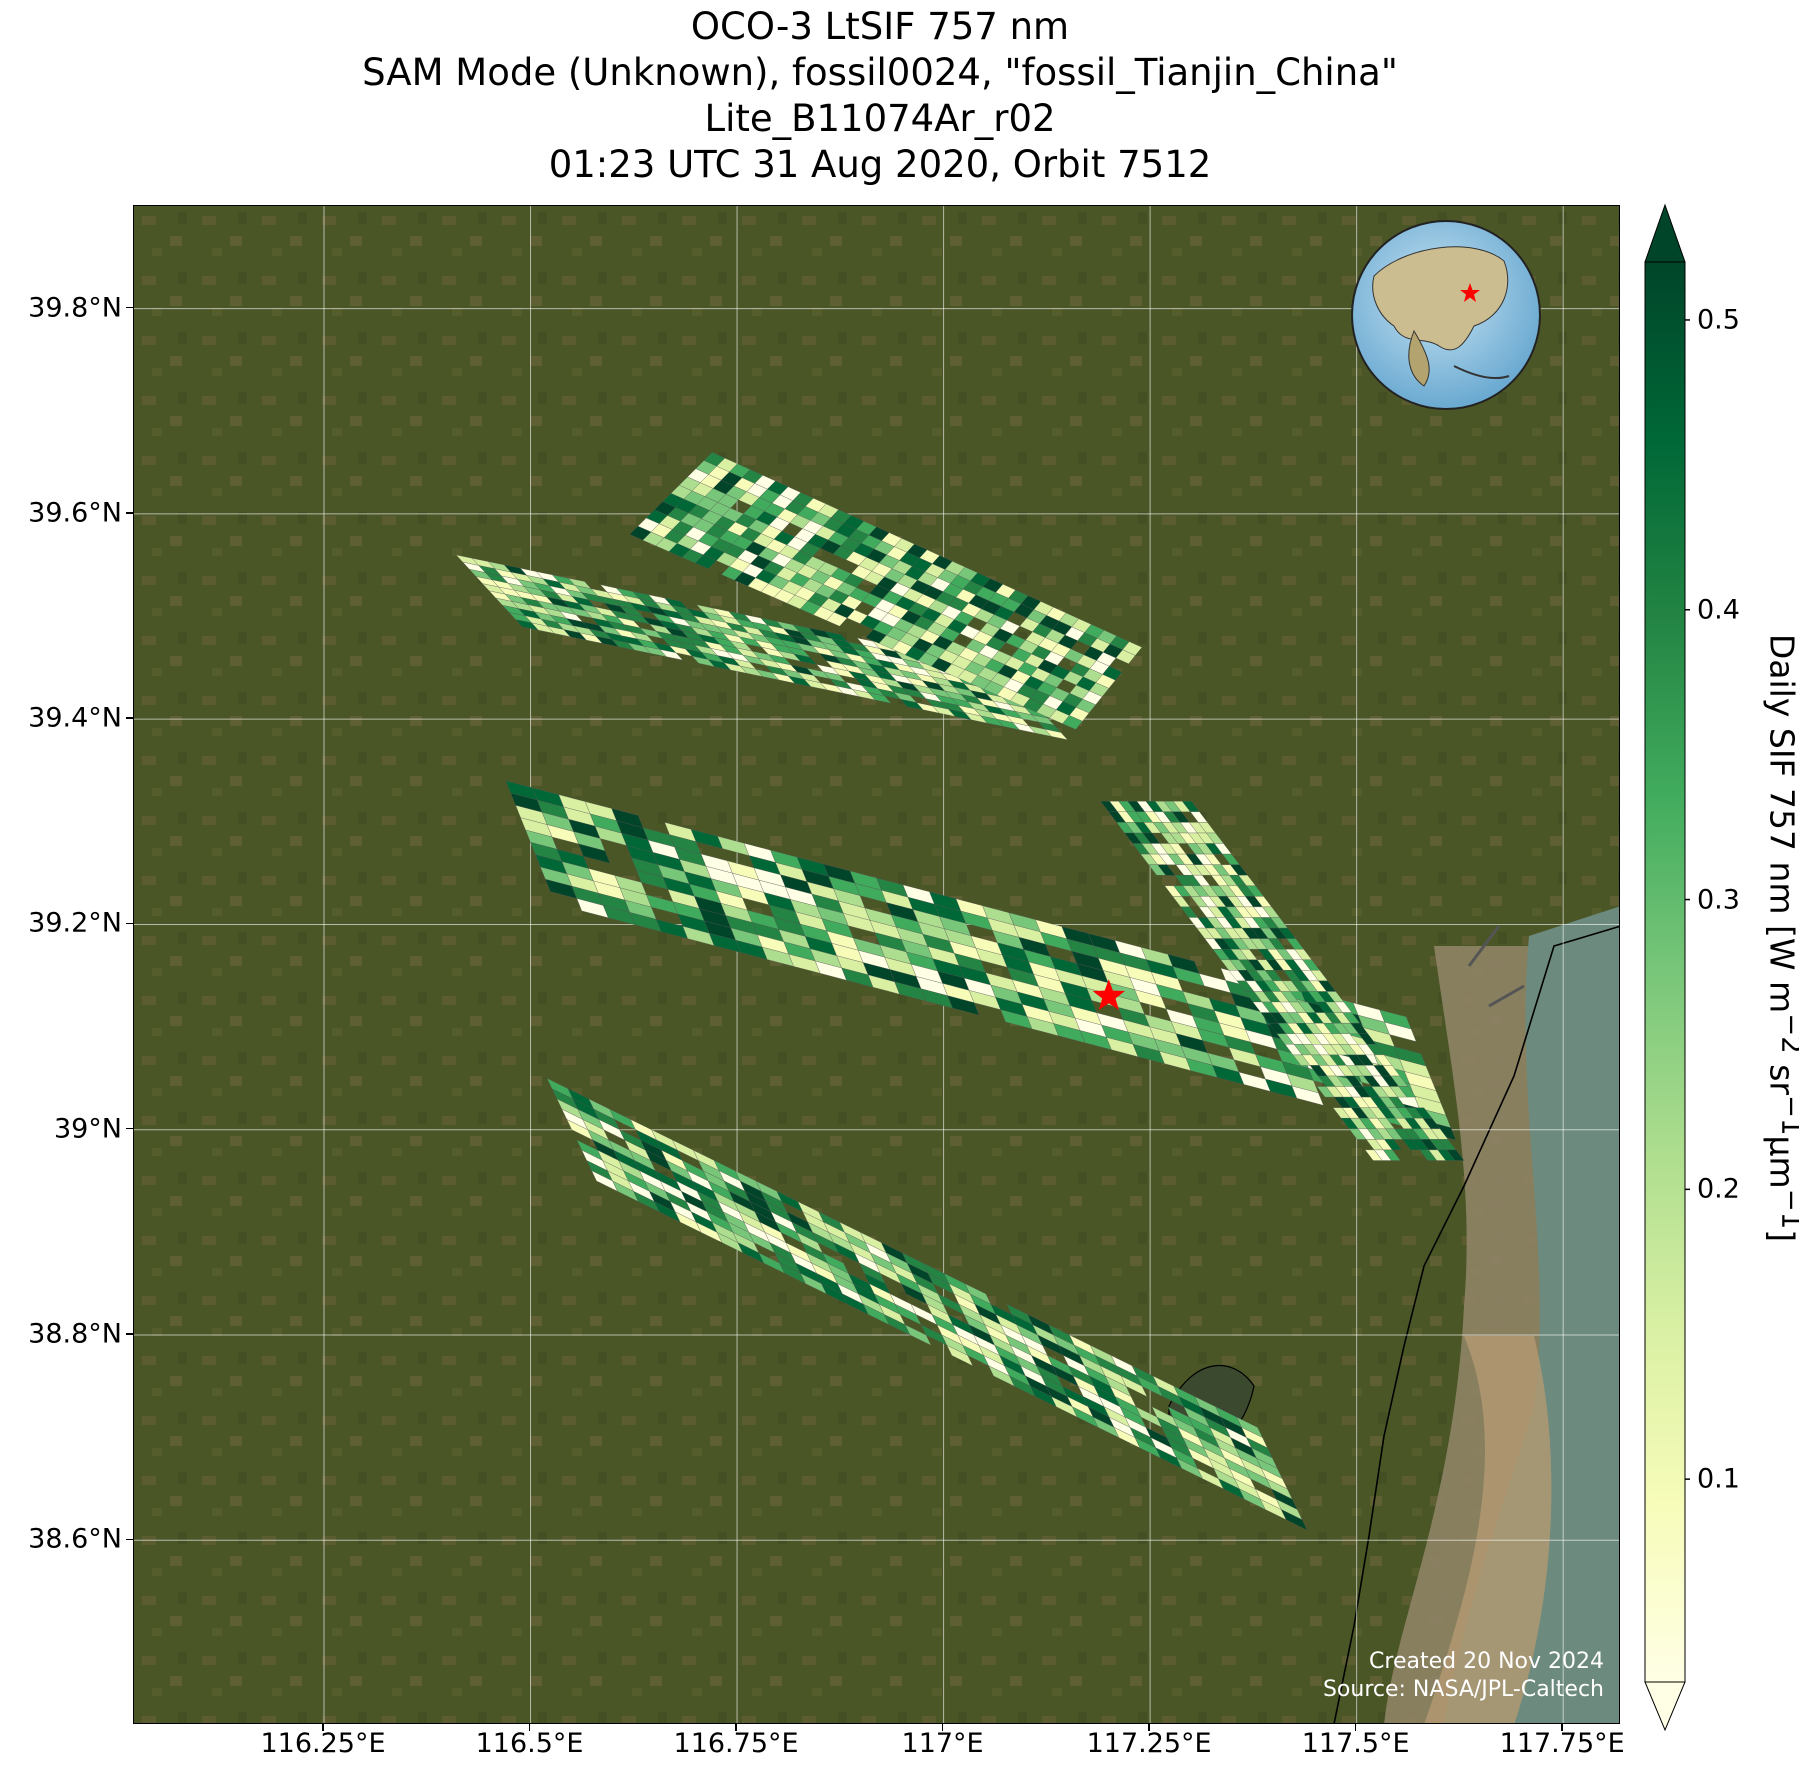  What do you see at coordinates (880, 118) in the screenshot?
I see `title-line-3: Lite_B11074Ar_r02` at bounding box center [880, 118].